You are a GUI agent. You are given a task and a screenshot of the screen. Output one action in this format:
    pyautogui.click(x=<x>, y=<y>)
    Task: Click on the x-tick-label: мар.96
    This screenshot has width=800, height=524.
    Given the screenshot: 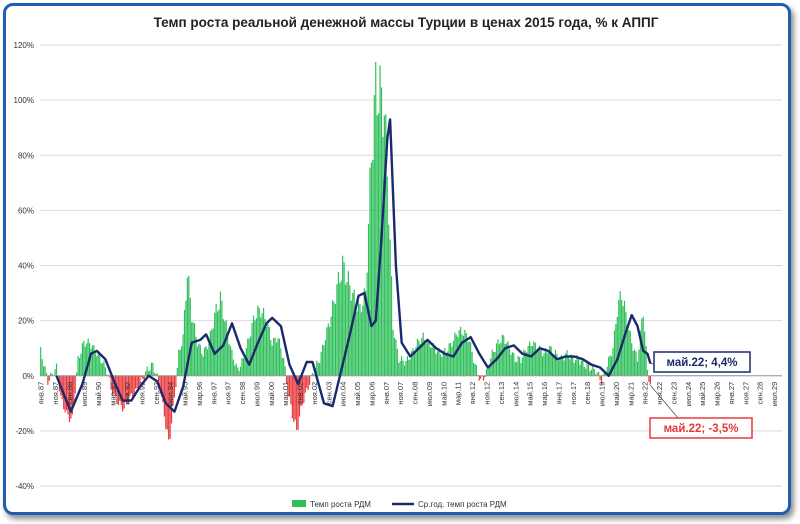 What is the action you would take?
    pyautogui.click(x=199, y=394)
    